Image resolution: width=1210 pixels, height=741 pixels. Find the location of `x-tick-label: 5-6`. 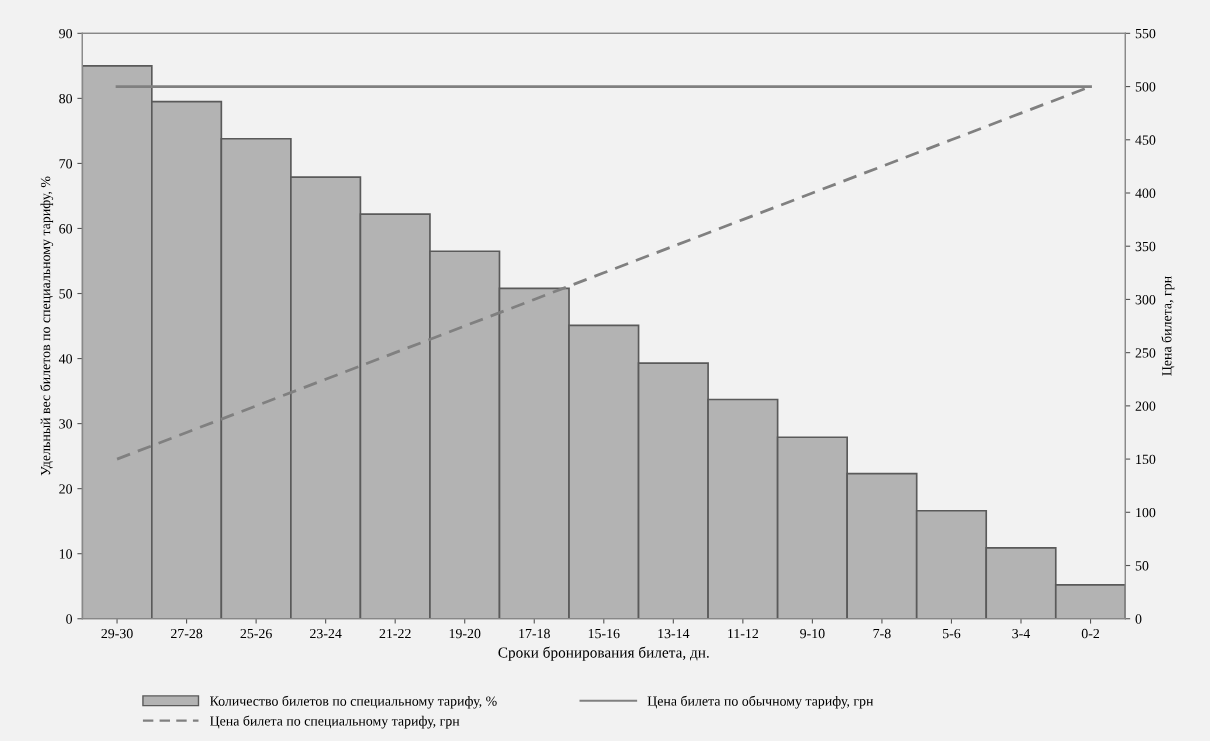

x-tick-label: 5-6 is located at coordinates (952, 633).